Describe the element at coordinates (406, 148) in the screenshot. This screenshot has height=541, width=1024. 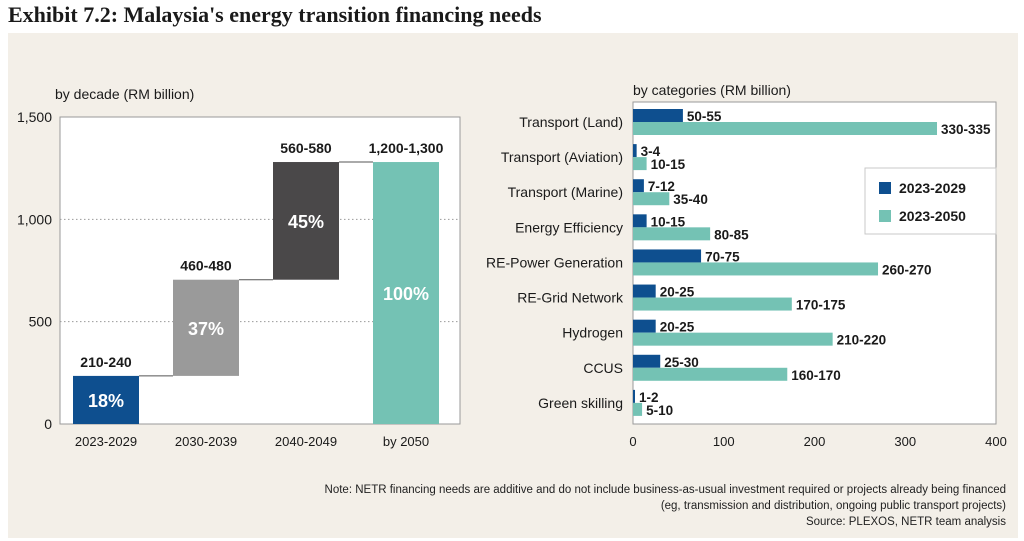
I see `range-label: 1,200-1,300` at that location.